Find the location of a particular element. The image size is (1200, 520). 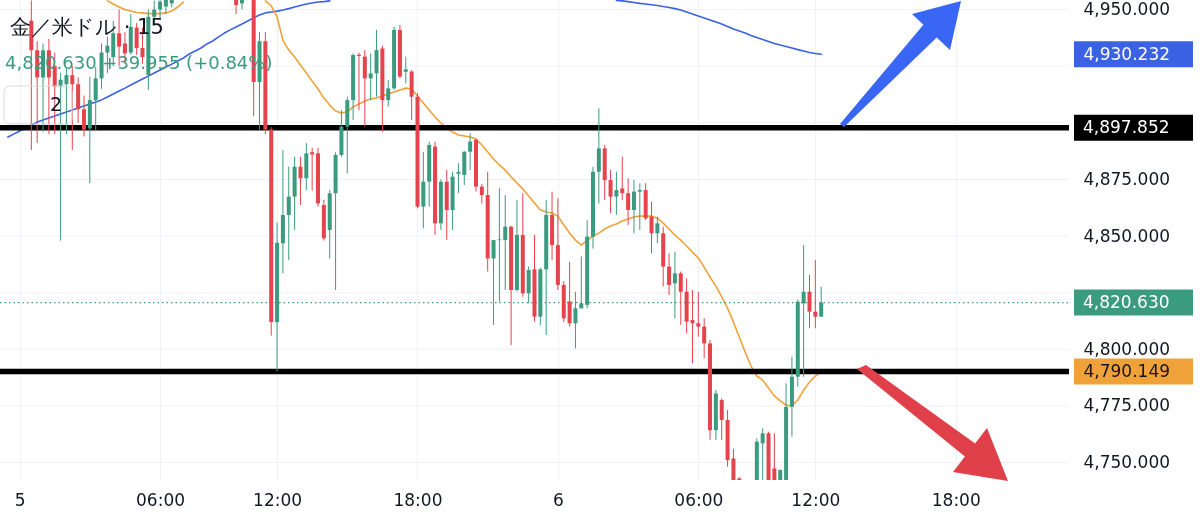

x-tick-label: 5 is located at coordinates (20, 499).